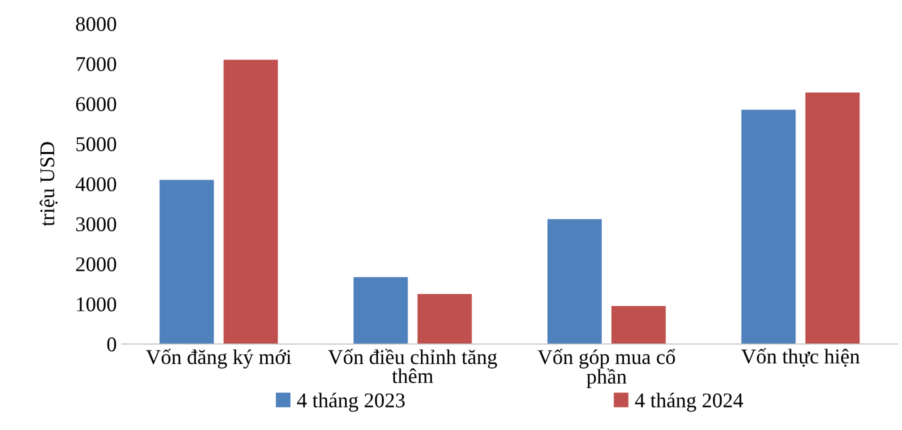 This screenshot has width=902, height=430. I want to click on legend-label: 4 tháng 2024, so click(689, 402).